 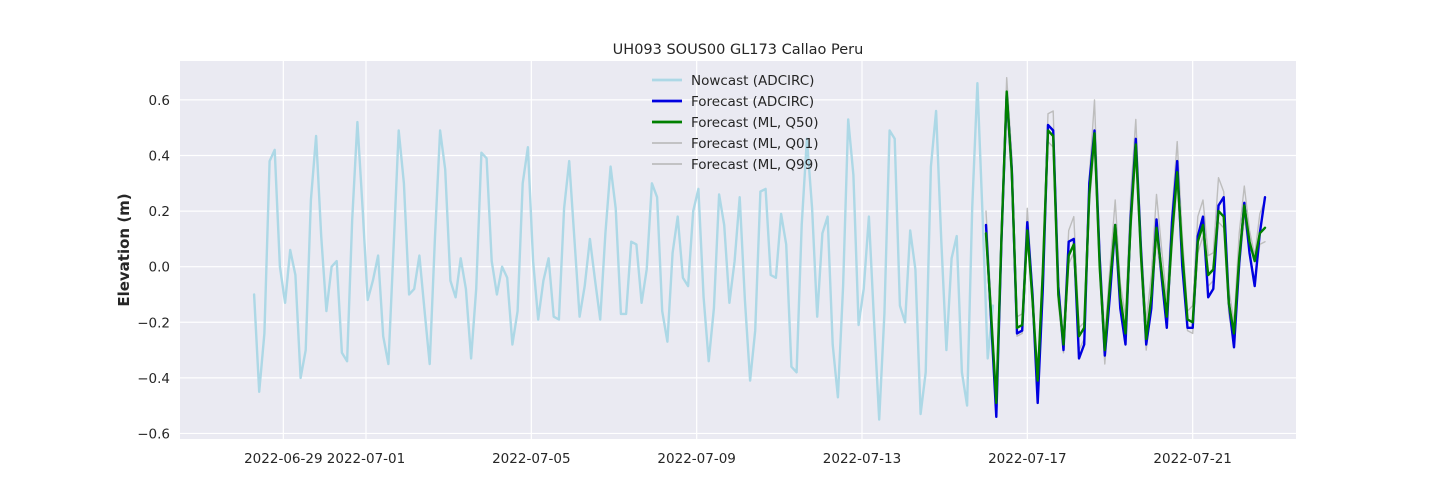 I want to click on y-tick-label: 0.2, so click(x=159, y=212).